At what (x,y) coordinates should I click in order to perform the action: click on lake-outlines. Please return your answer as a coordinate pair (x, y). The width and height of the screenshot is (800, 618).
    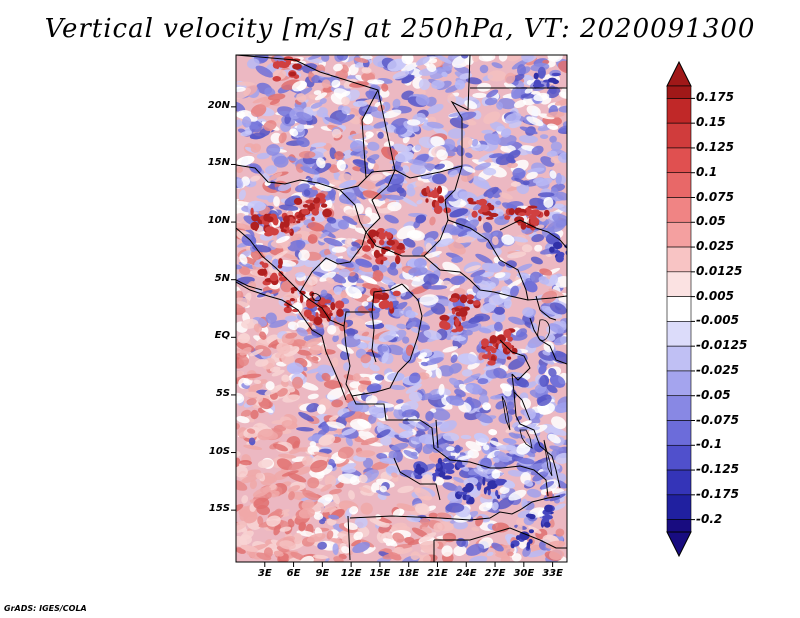
    Looking at the image, I should click on (432, 385).